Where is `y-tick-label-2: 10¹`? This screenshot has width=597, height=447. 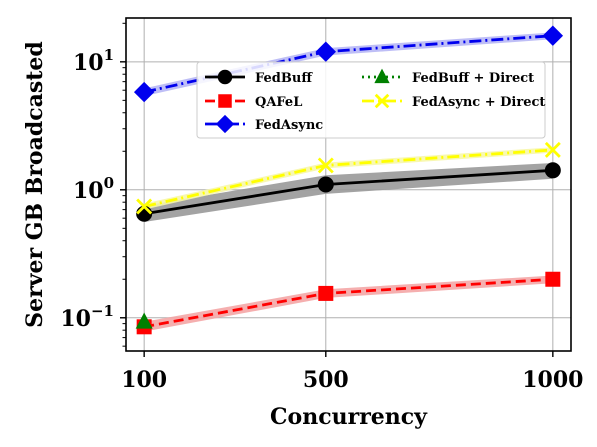 y-tick-label-2: 10¹ is located at coordinates (93, 61).